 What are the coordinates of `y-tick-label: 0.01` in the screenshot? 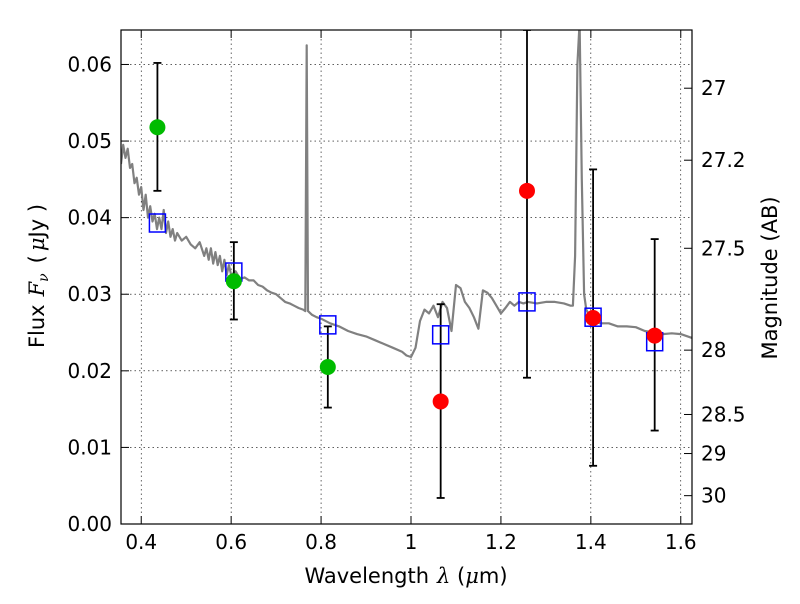 It's located at (89, 447).